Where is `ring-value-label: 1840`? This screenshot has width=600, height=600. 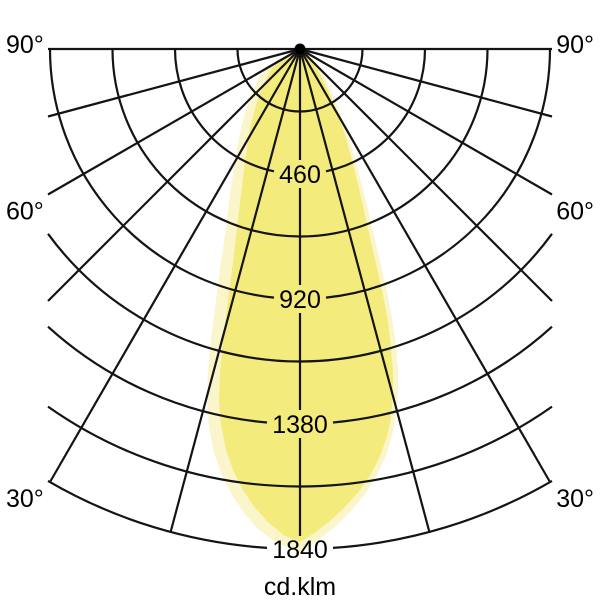
ring-value-label: 1840 is located at coordinates (300, 550).